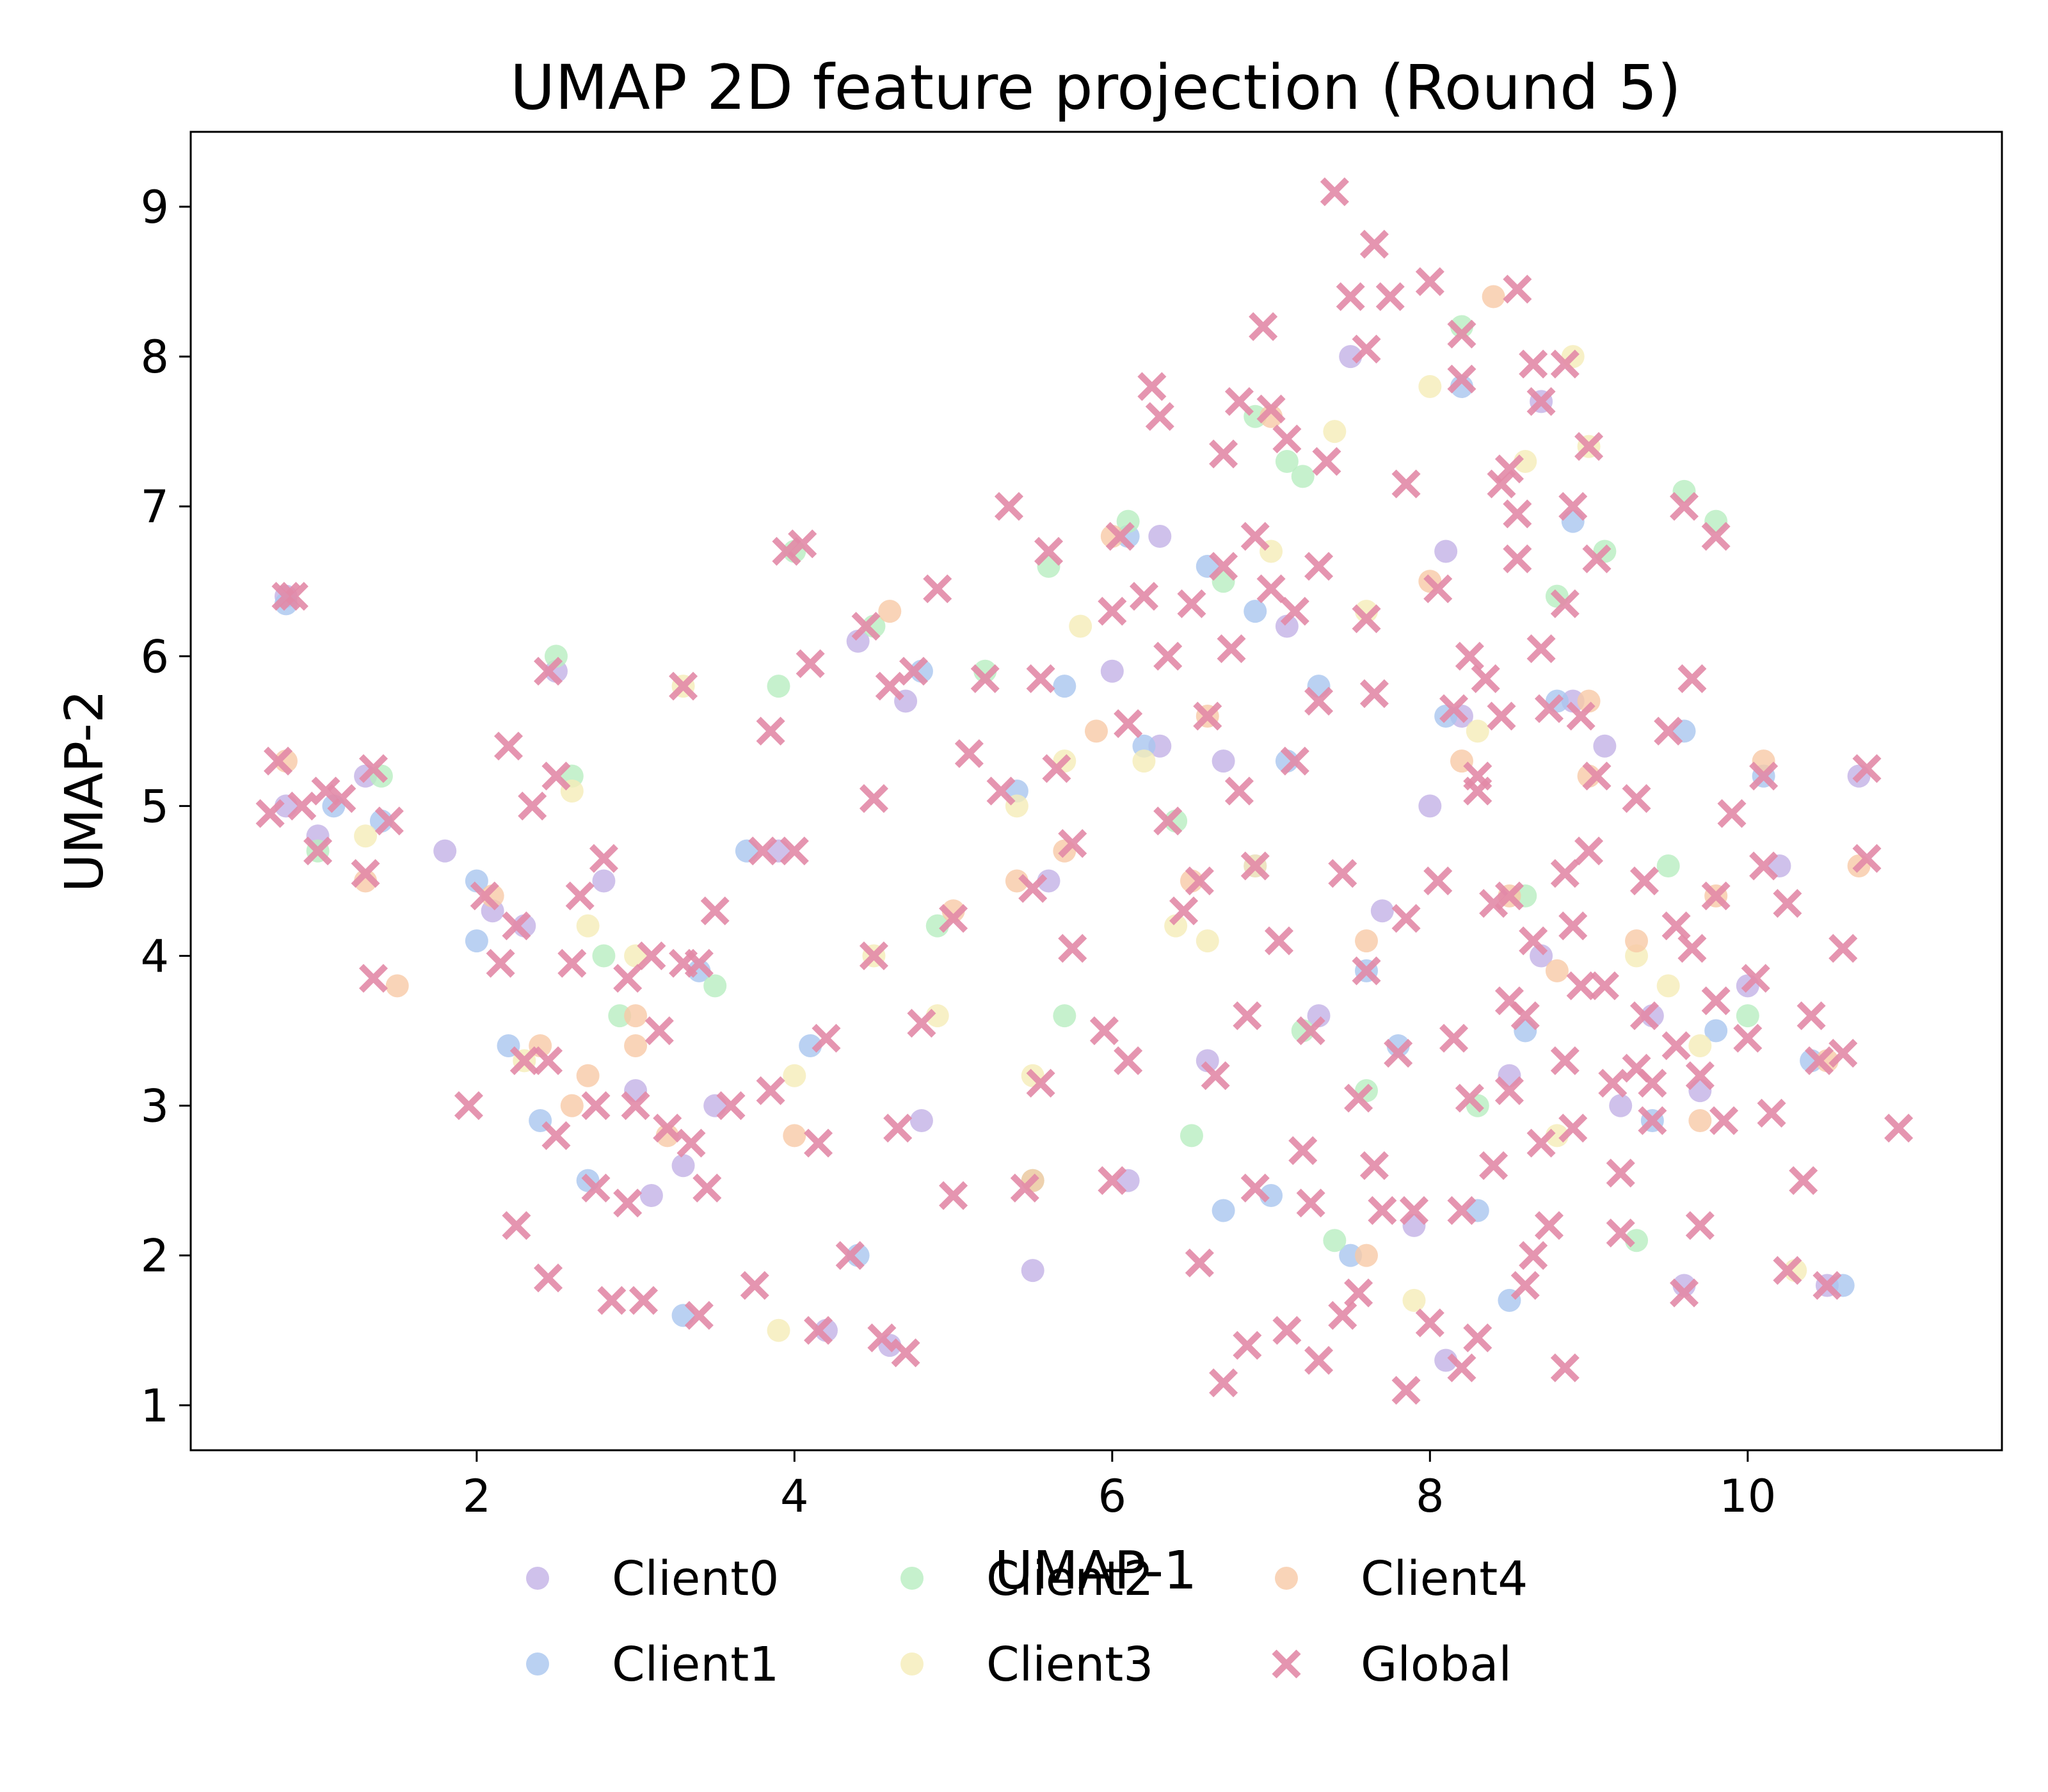  Describe the element at coordinates (695, 1578) in the screenshot. I see `legend-label-client0: Client0` at that location.